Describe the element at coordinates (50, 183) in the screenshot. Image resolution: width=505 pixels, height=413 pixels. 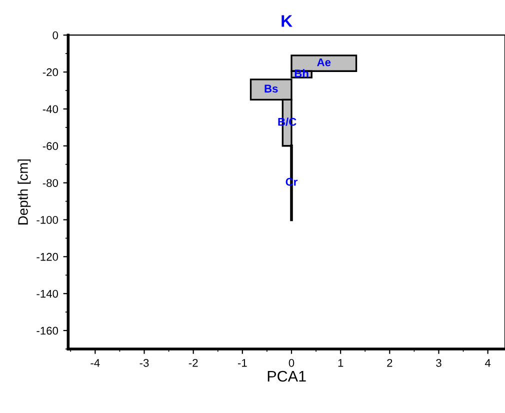
I see `y-tick-label: -80` at that location.